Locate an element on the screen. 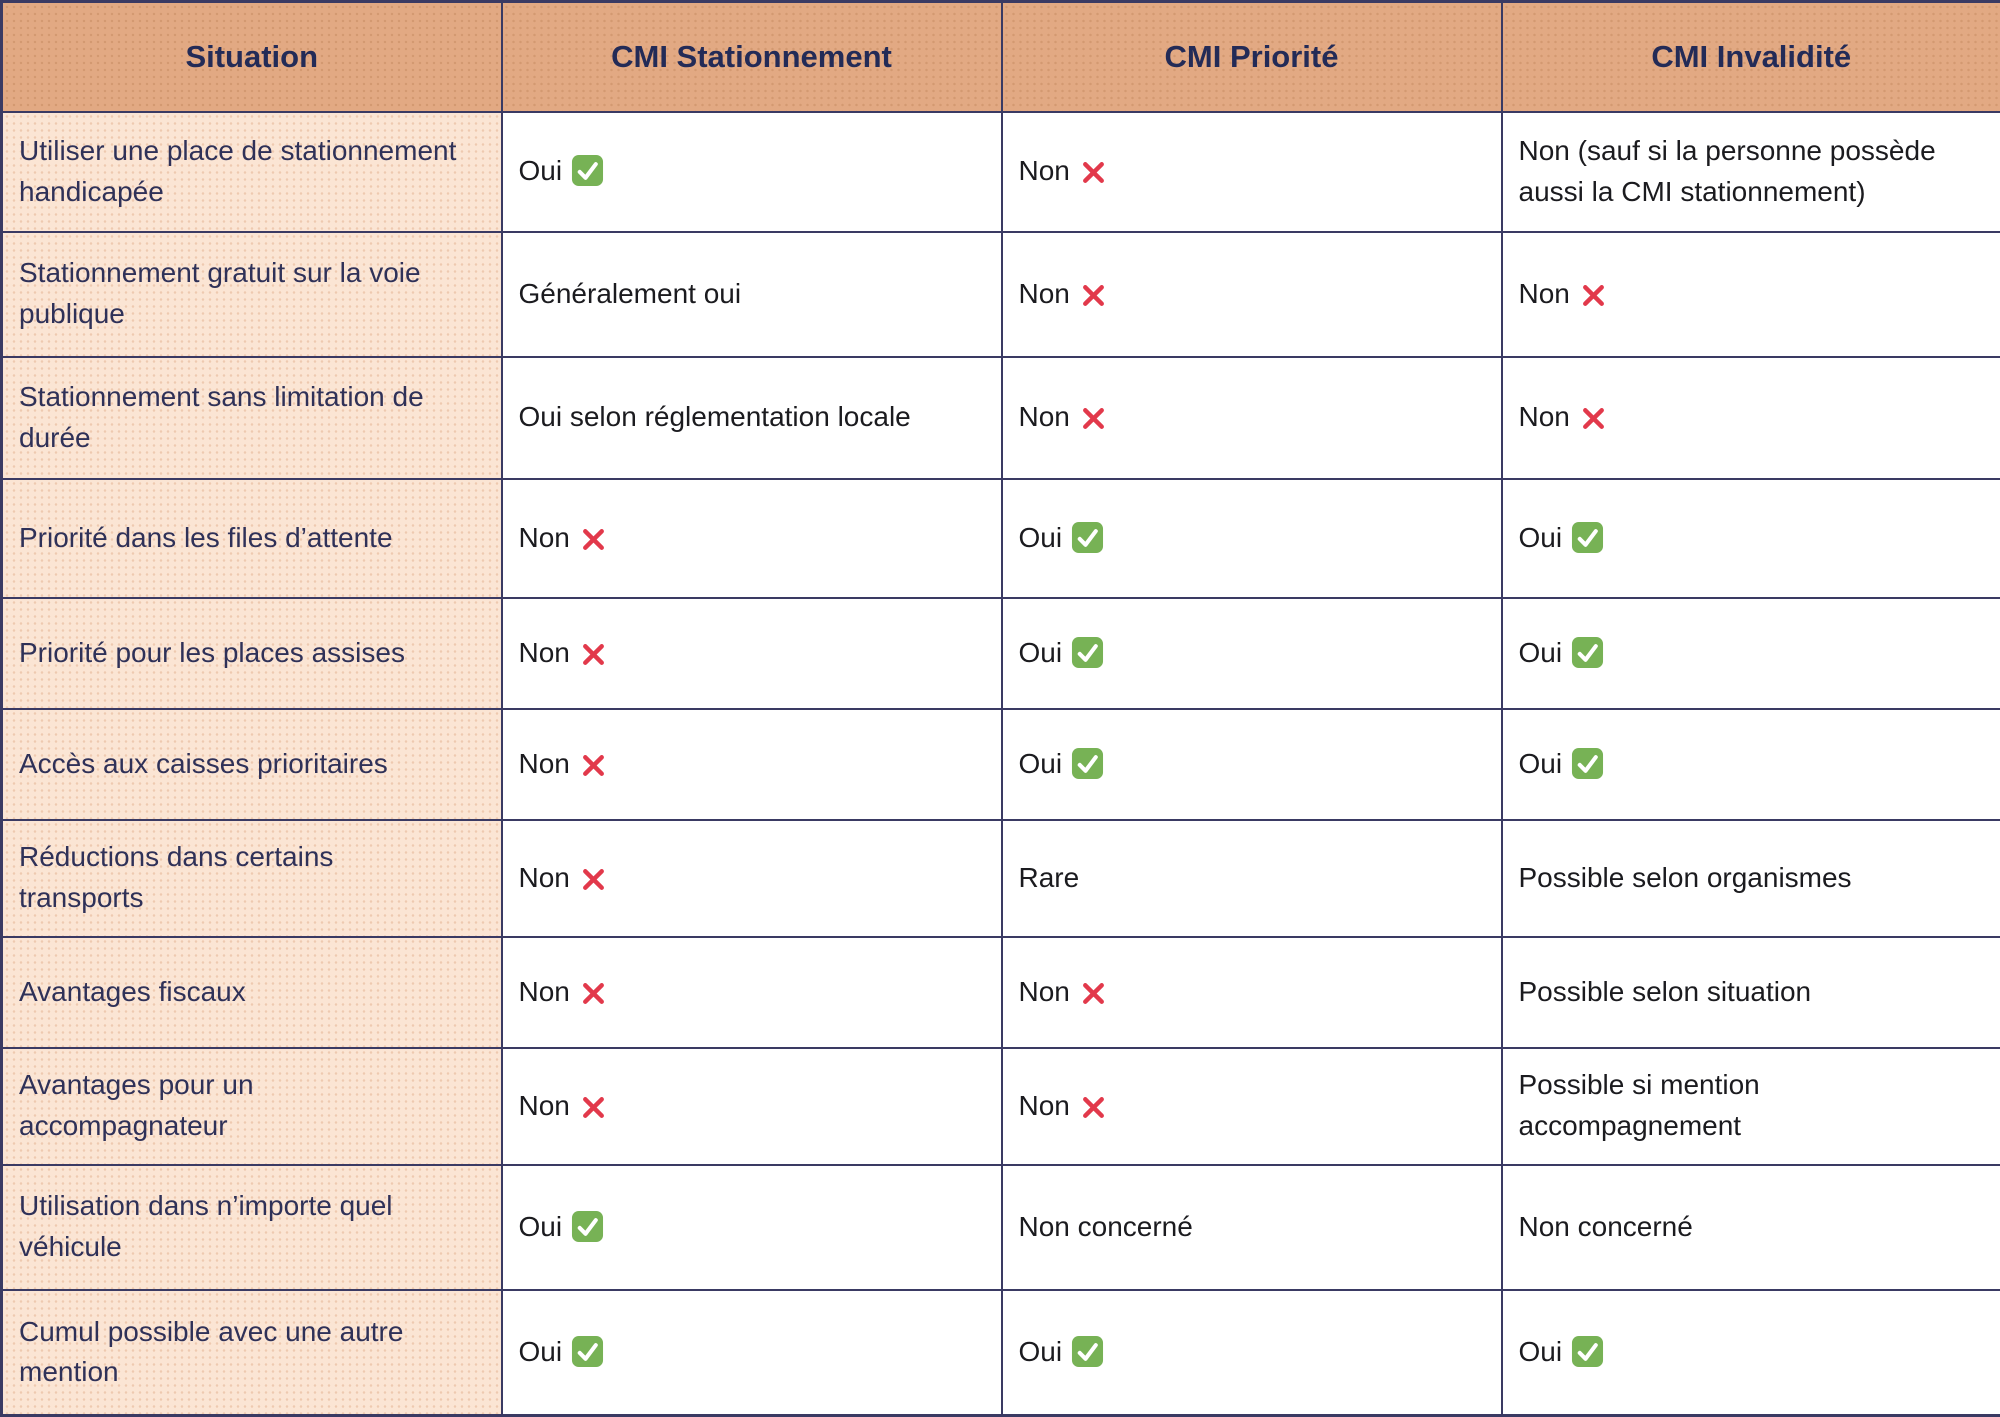 The image size is (2000, 1417). column-header-3: CMI Invalidité is located at coordinates (1751, 57).